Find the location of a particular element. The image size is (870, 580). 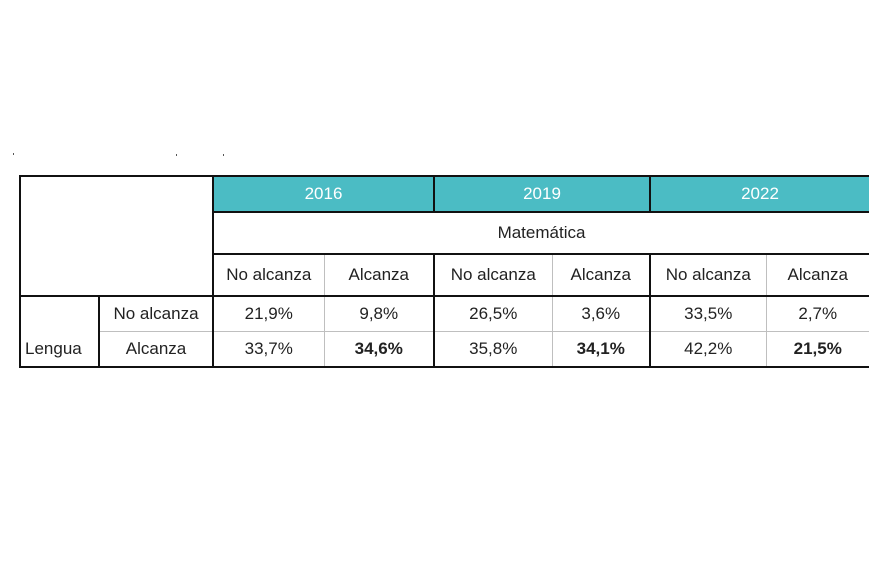

table-cell: 3,6% is located at coordinates (601, 314).